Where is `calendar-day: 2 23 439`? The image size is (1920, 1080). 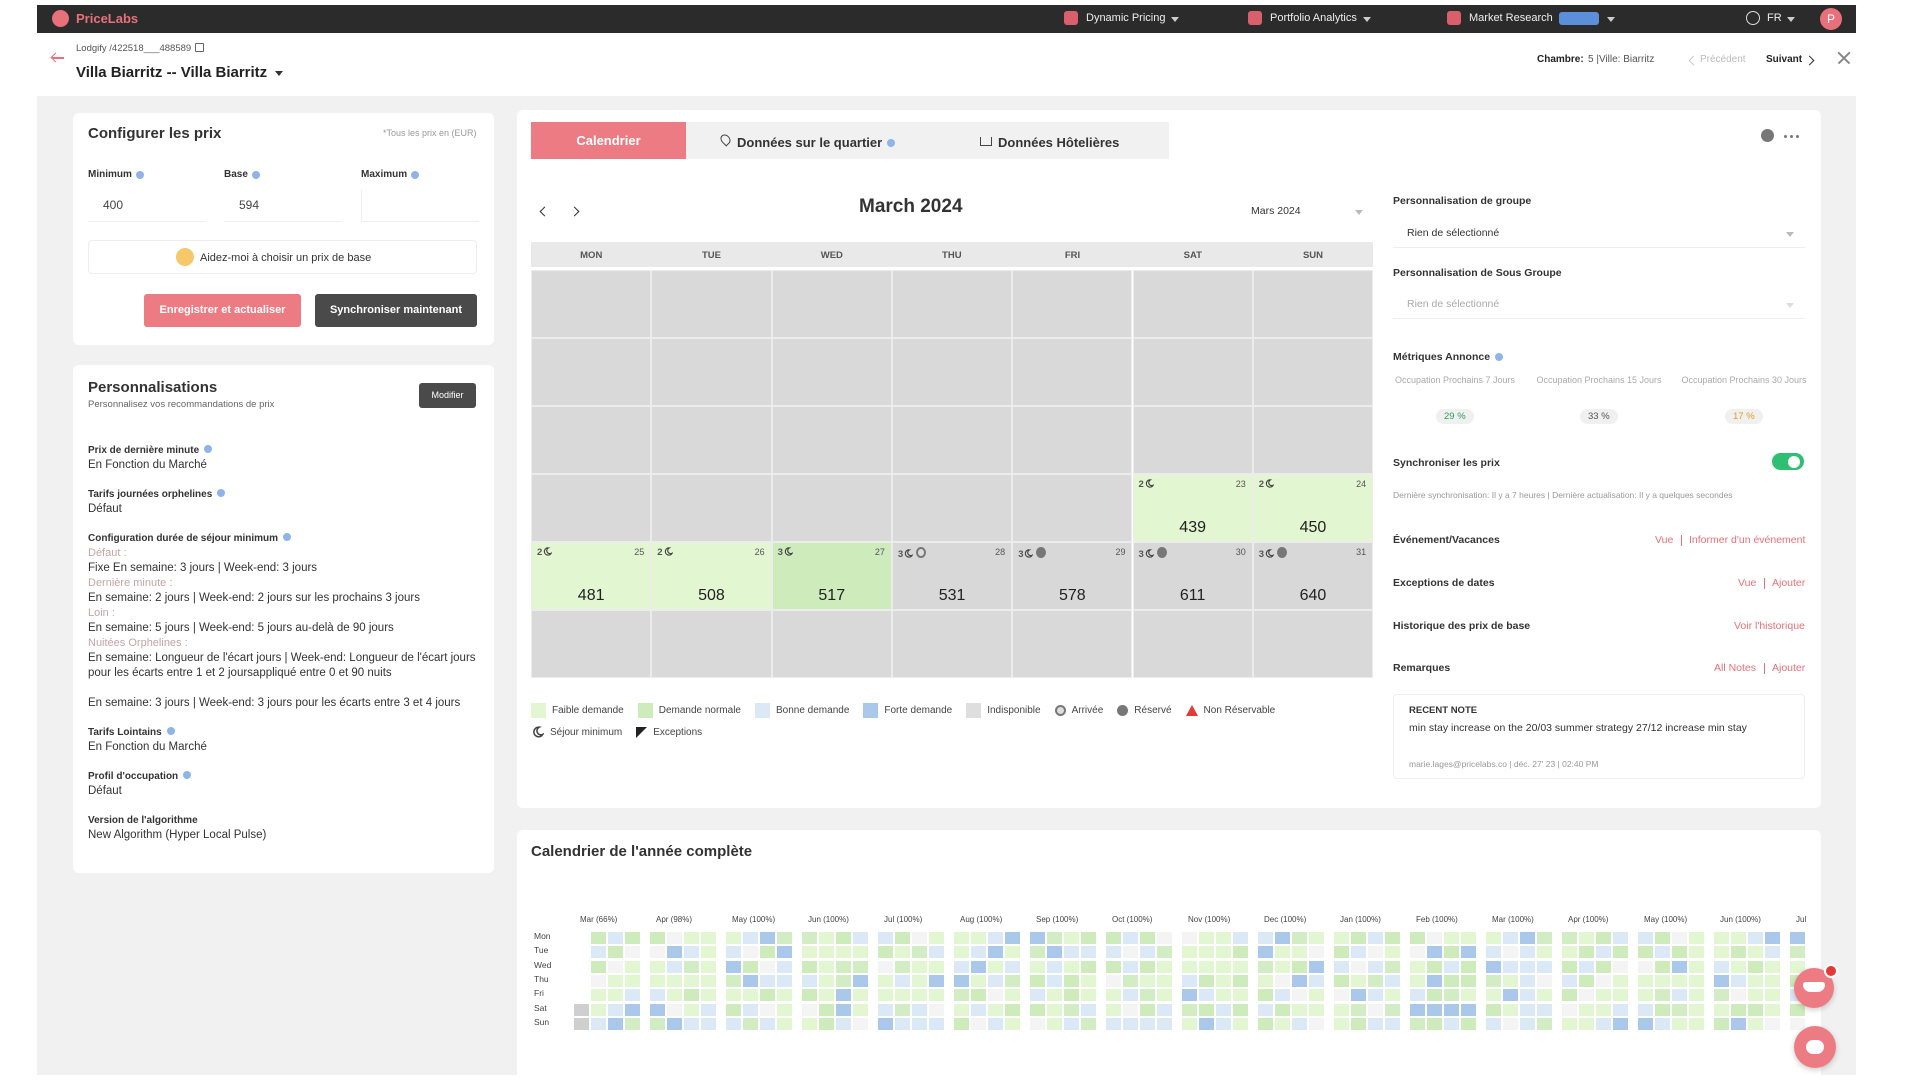 calendar-day: 2 23 439 is located at coordinates (1192, 508).